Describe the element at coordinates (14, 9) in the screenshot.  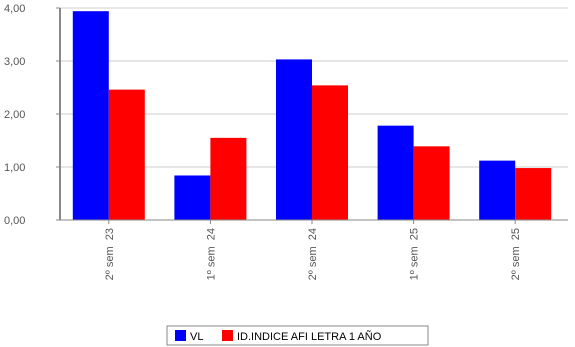
I see `y-tick-label: 4,00` at that location.